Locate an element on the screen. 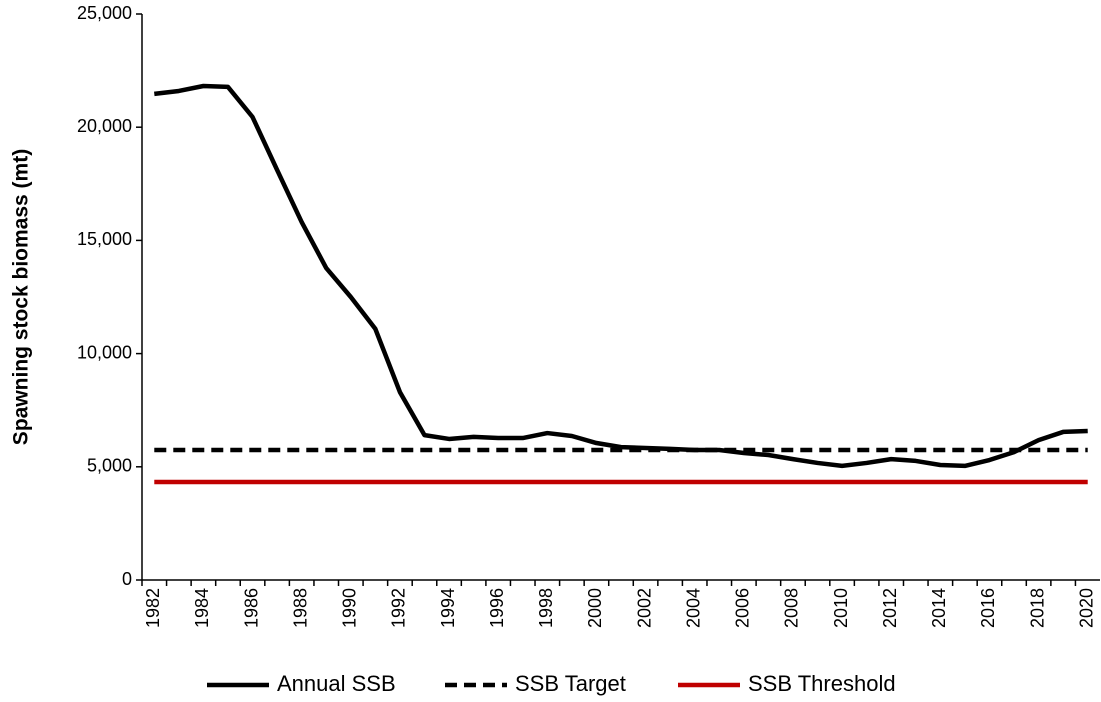  x-tick-label: 2000 is located at coordinates (595, 608).